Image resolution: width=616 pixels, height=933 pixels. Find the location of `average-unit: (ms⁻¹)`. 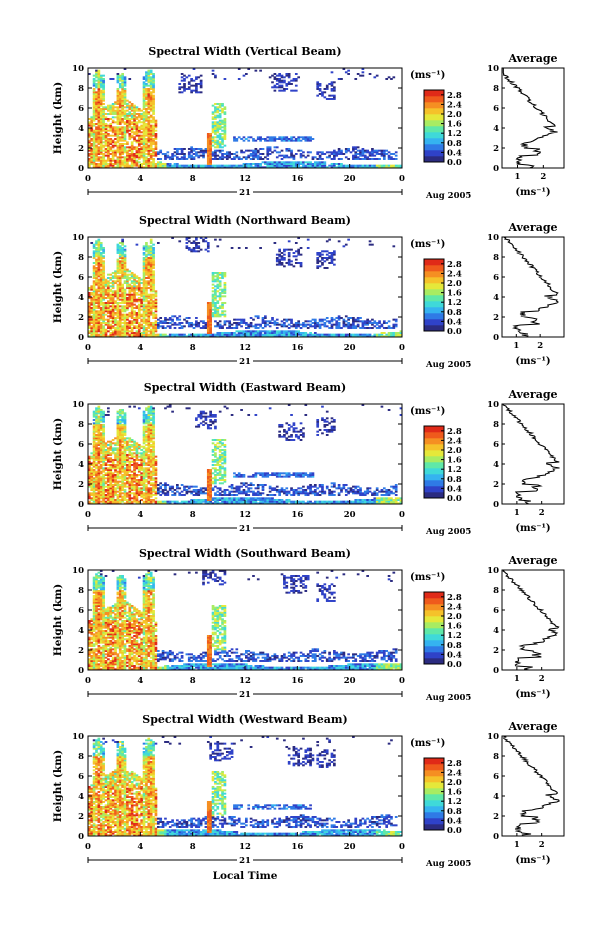

average-unit: (ms⁻¹) is located at coordinates (532, 361).